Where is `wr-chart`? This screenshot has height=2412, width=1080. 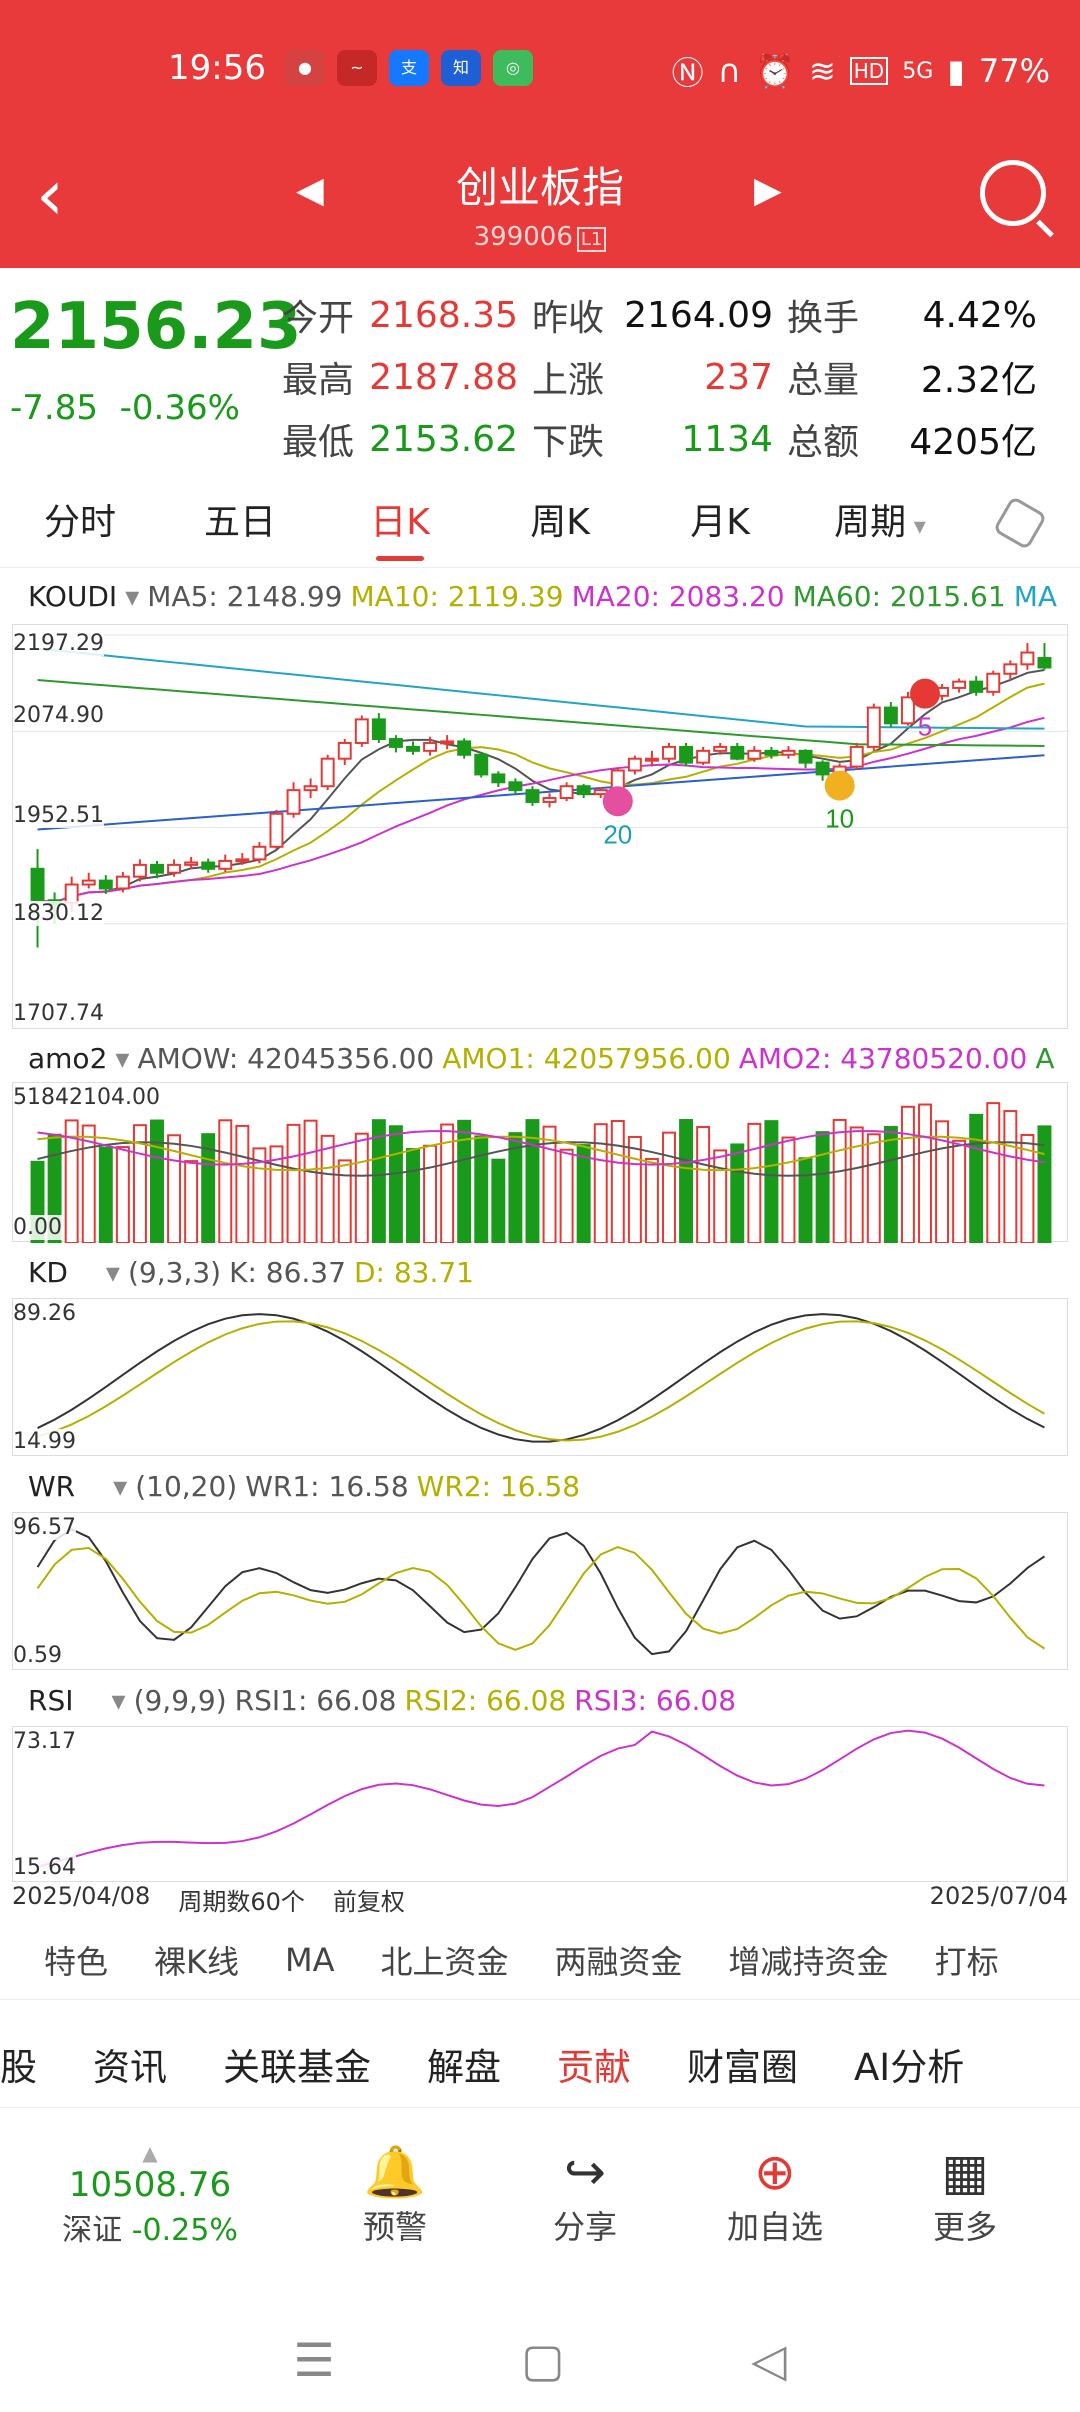 wr-chart is located at coordinates (541, 1592).